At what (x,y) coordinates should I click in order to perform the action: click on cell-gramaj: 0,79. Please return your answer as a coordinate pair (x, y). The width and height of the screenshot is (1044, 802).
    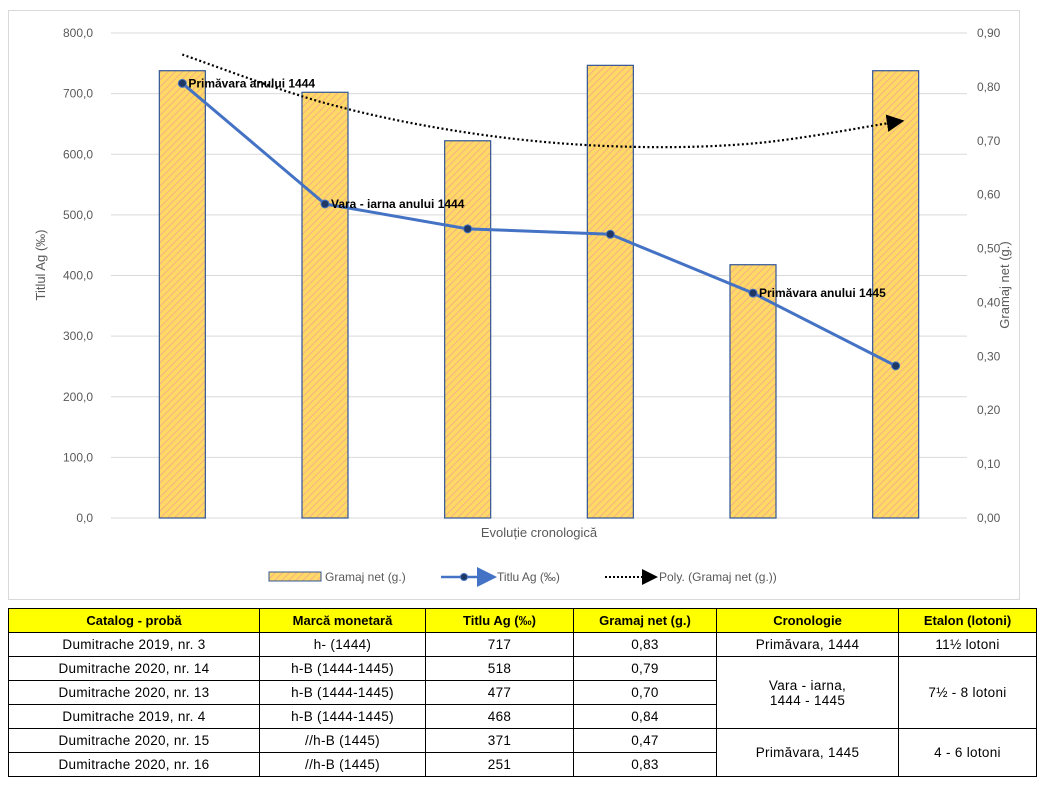
    Looking at the image, I should click on (645, 668).